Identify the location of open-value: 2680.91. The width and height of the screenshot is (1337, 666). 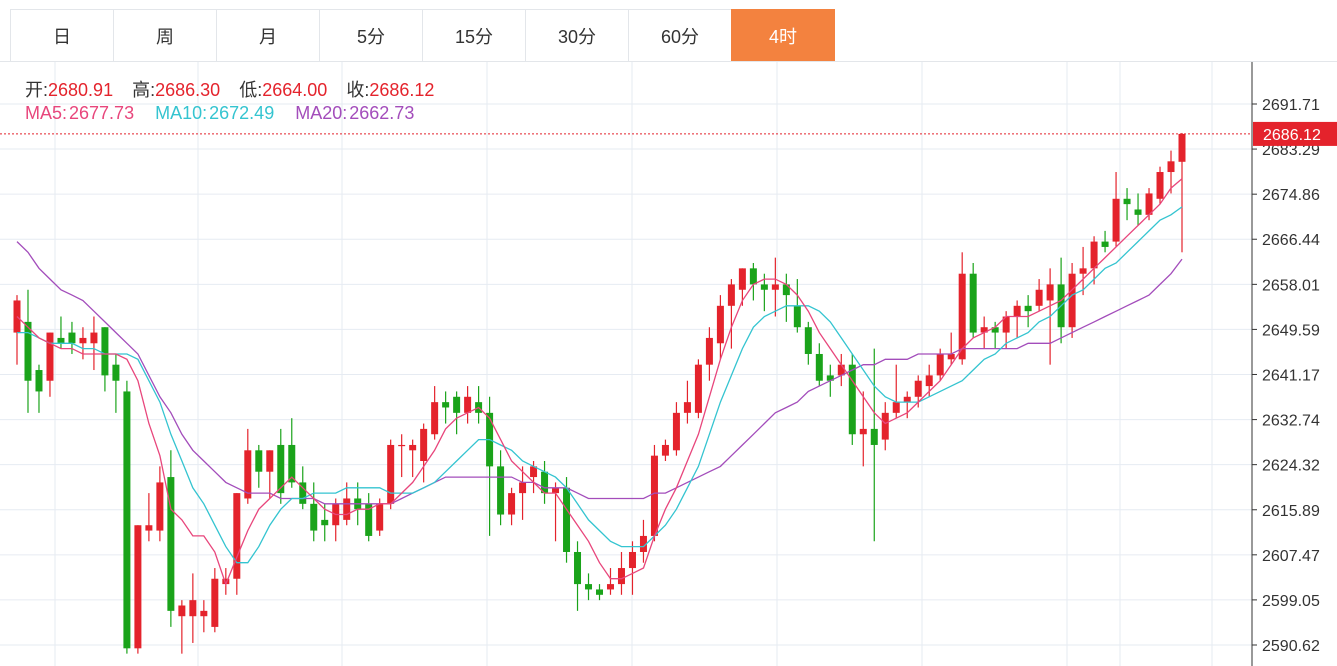
(81, 90).